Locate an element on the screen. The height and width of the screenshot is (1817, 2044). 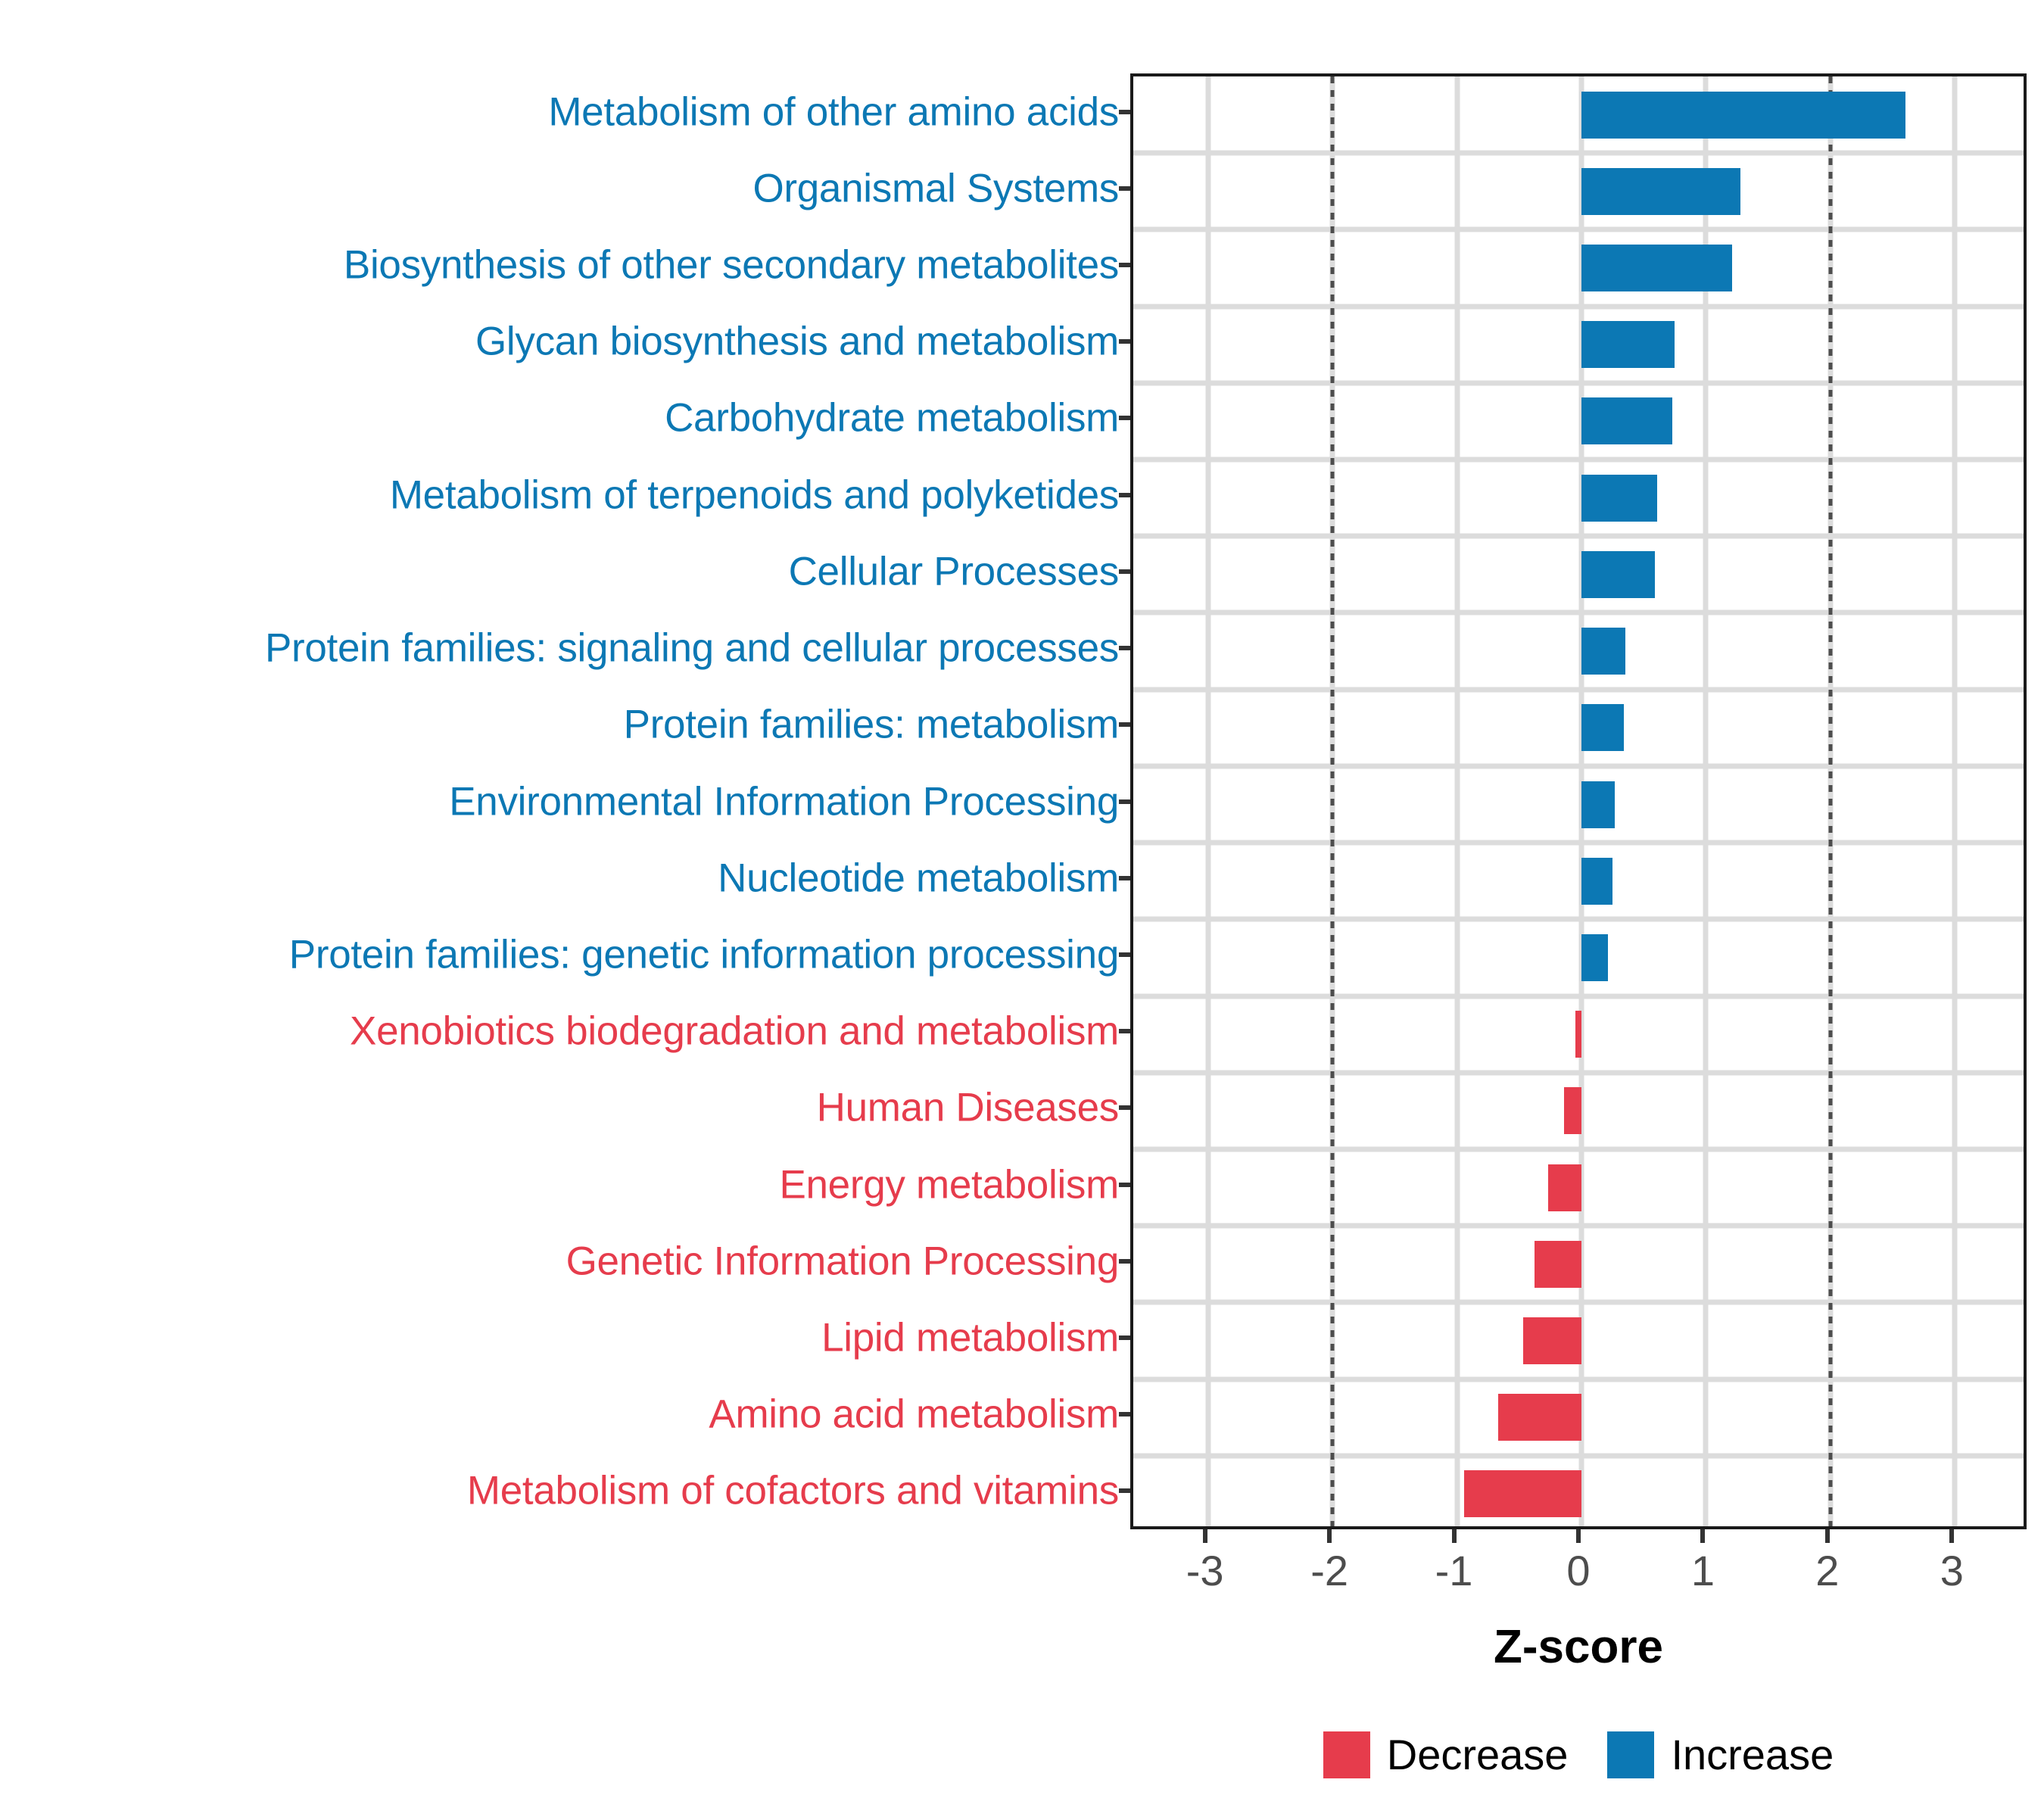
y-axis-tick-label: Glycan biosynthesis and metabolism is located at coordinates (797, 341).